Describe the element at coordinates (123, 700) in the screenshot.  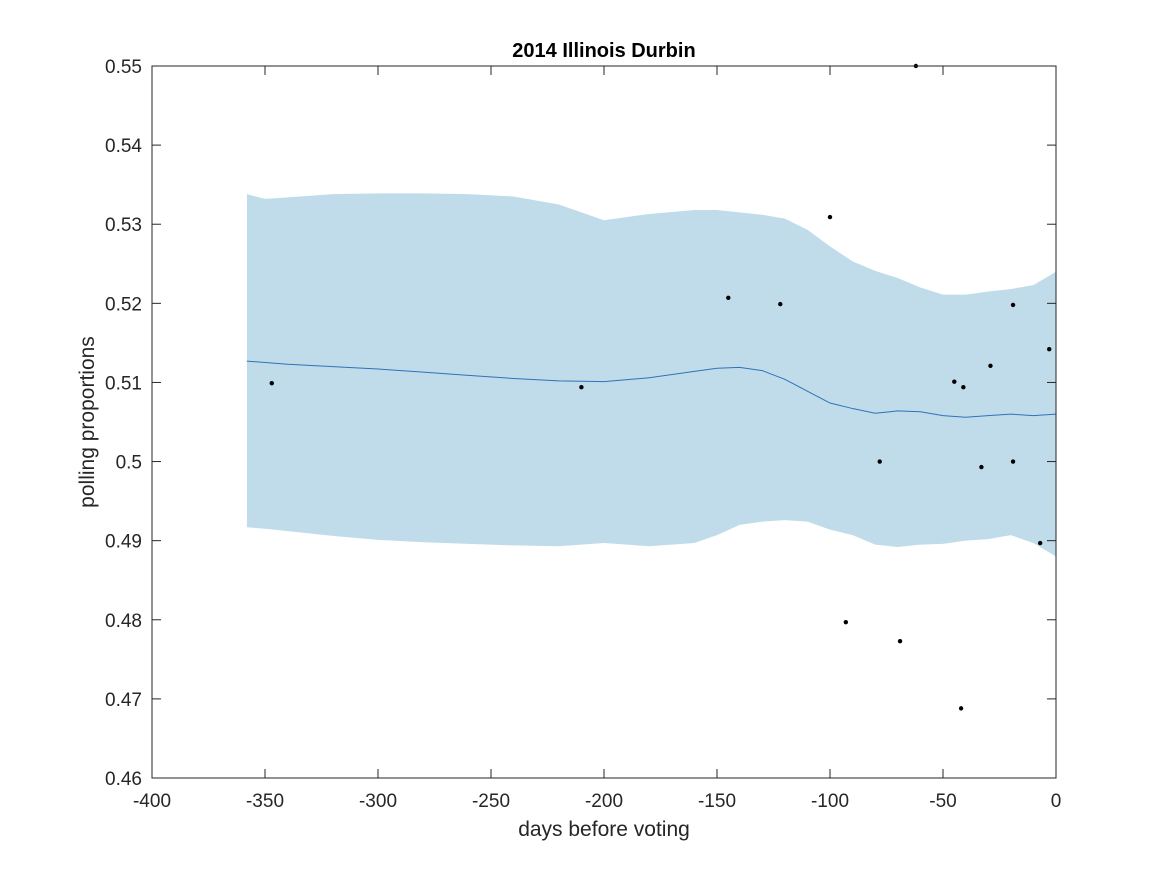
I see `y-tick-label: 0.47` at that location.